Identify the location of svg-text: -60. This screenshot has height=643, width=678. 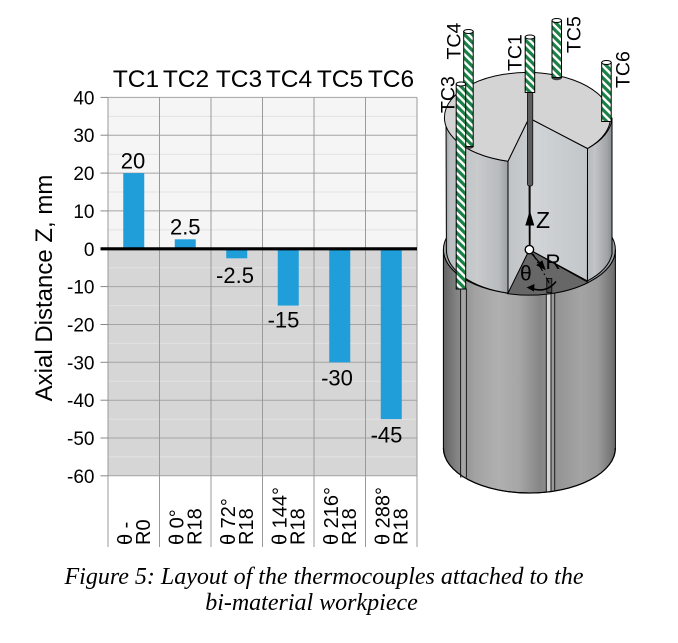
(80, 477).